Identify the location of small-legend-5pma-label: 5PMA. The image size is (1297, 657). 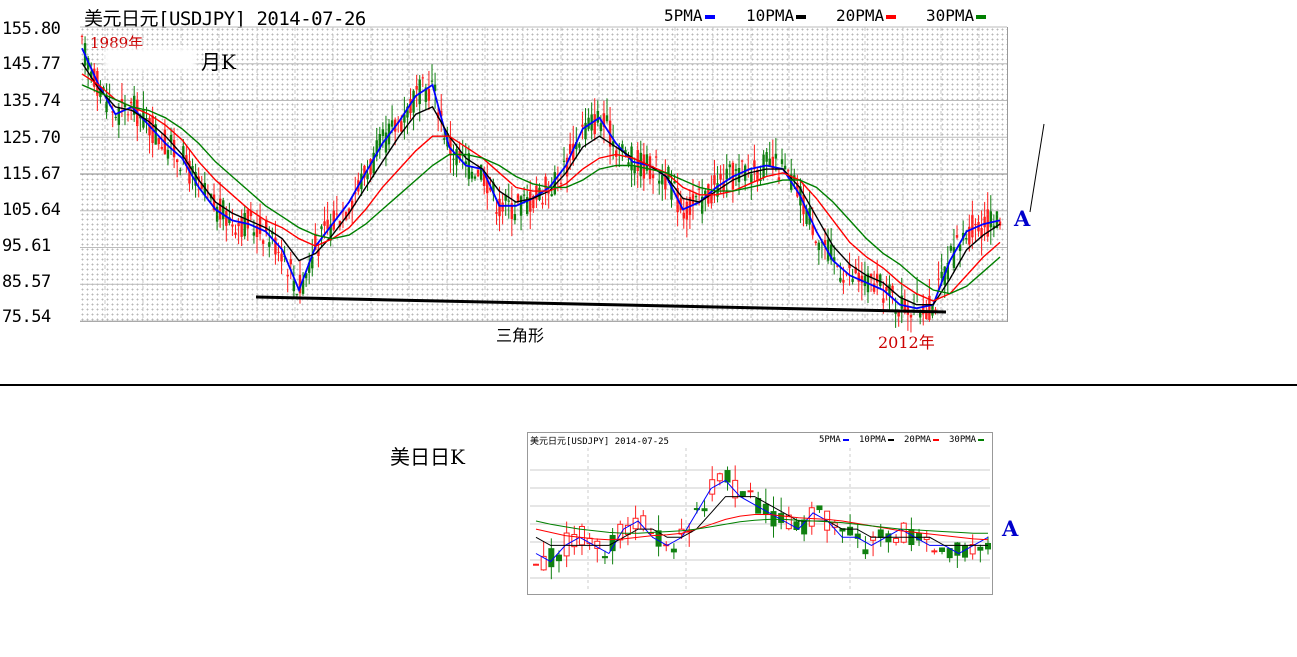
(830, 440).